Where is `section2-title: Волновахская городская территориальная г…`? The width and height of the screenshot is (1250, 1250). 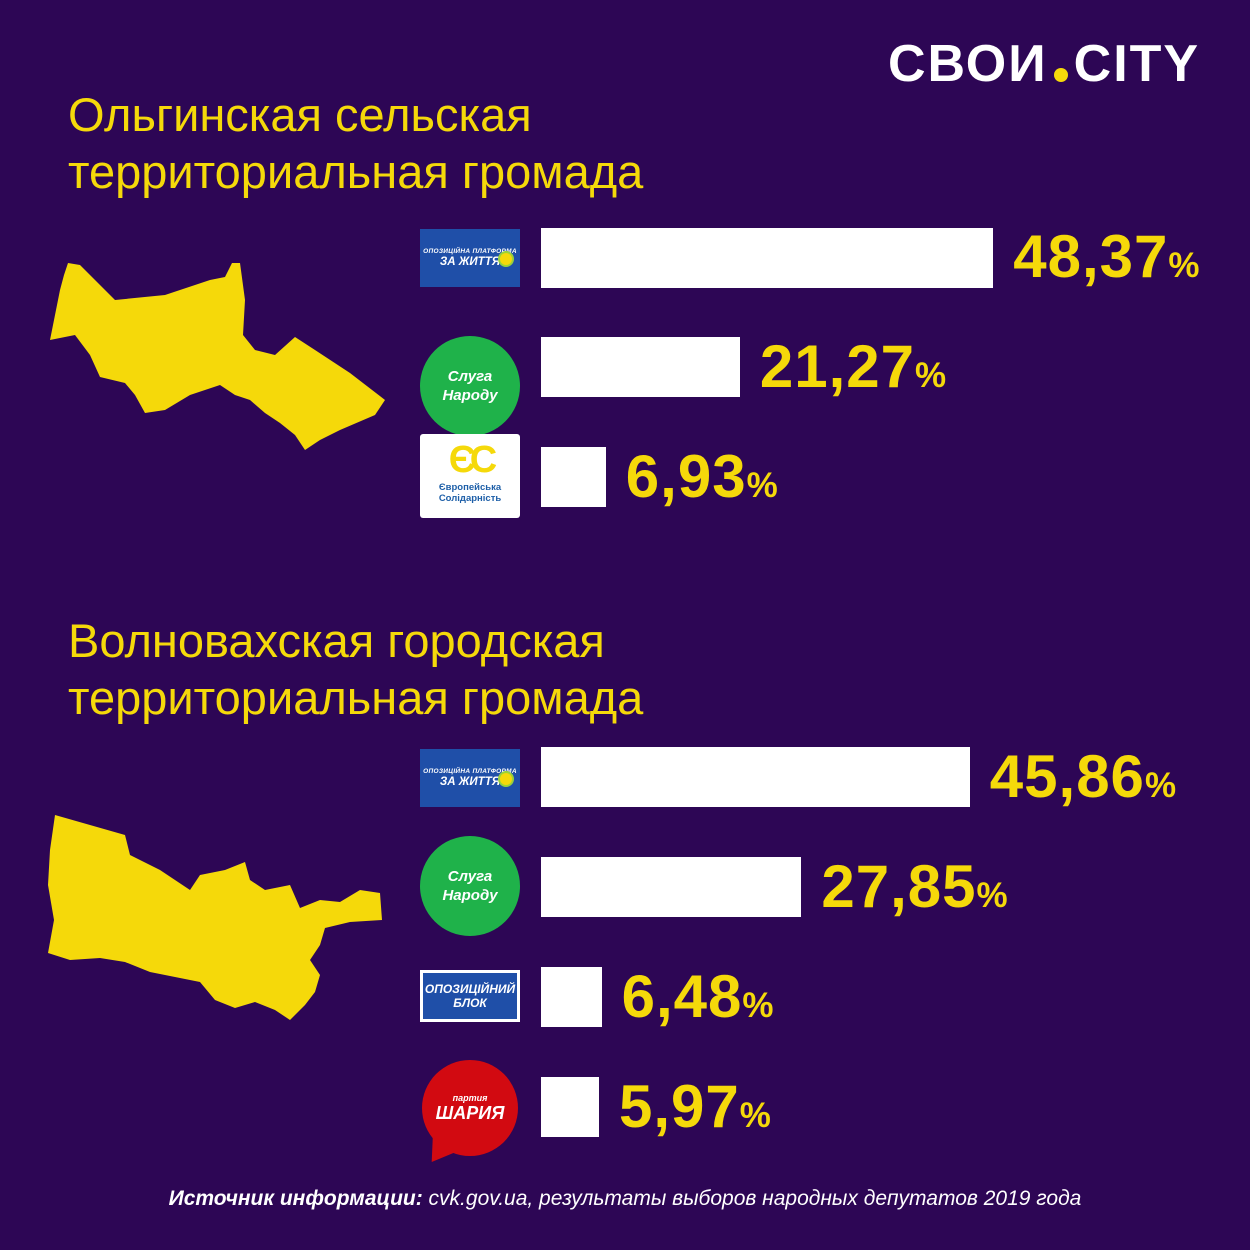
section2-title: Волновахская городская территориальная г… is located at coordinates (568, 669).